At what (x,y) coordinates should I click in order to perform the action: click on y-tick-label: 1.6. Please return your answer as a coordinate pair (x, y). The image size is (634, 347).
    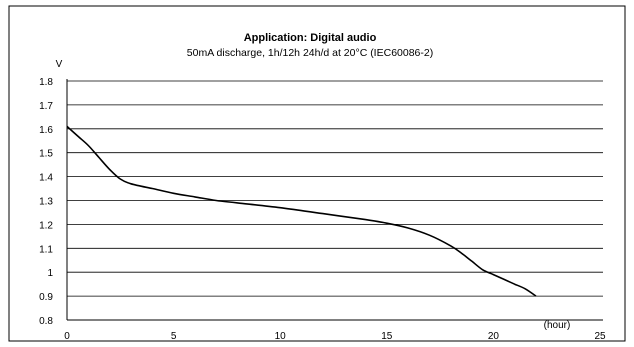
    Looking at the image, I should click on (46, 130).